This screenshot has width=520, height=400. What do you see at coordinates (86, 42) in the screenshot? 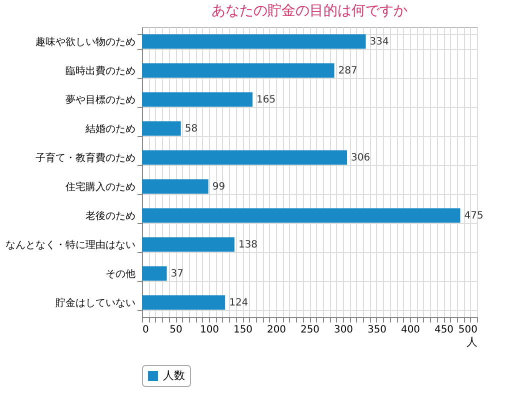
I see `y-tick-label: 趣味や欲しい物のため` at bounding box center [86, 42].